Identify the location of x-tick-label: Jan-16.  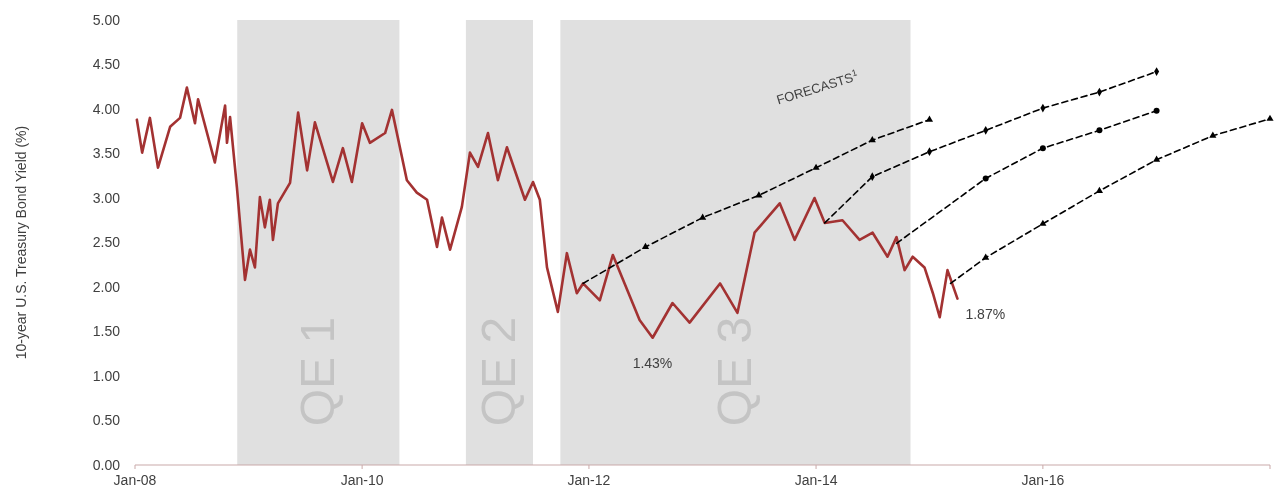
(1043, 480).